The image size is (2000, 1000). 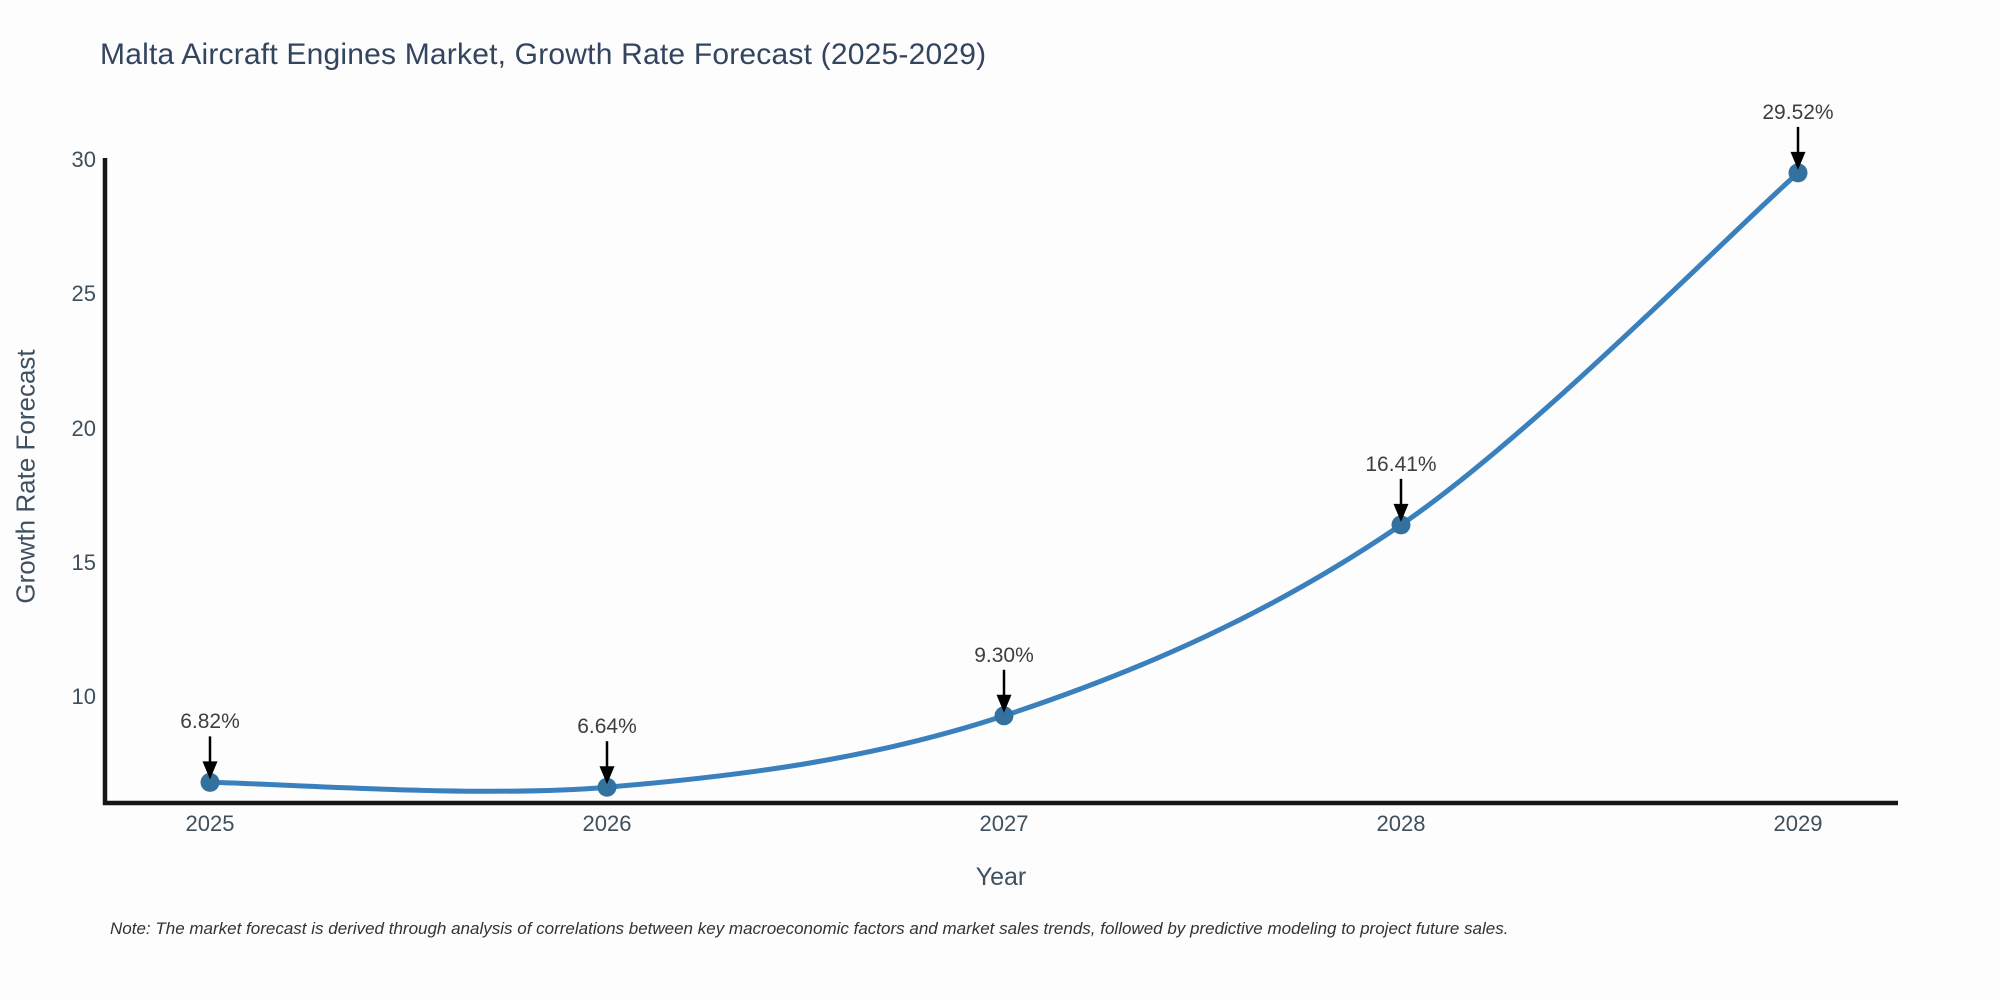 I want to click on y-tick-label: 10, so click(x=83, y=696).